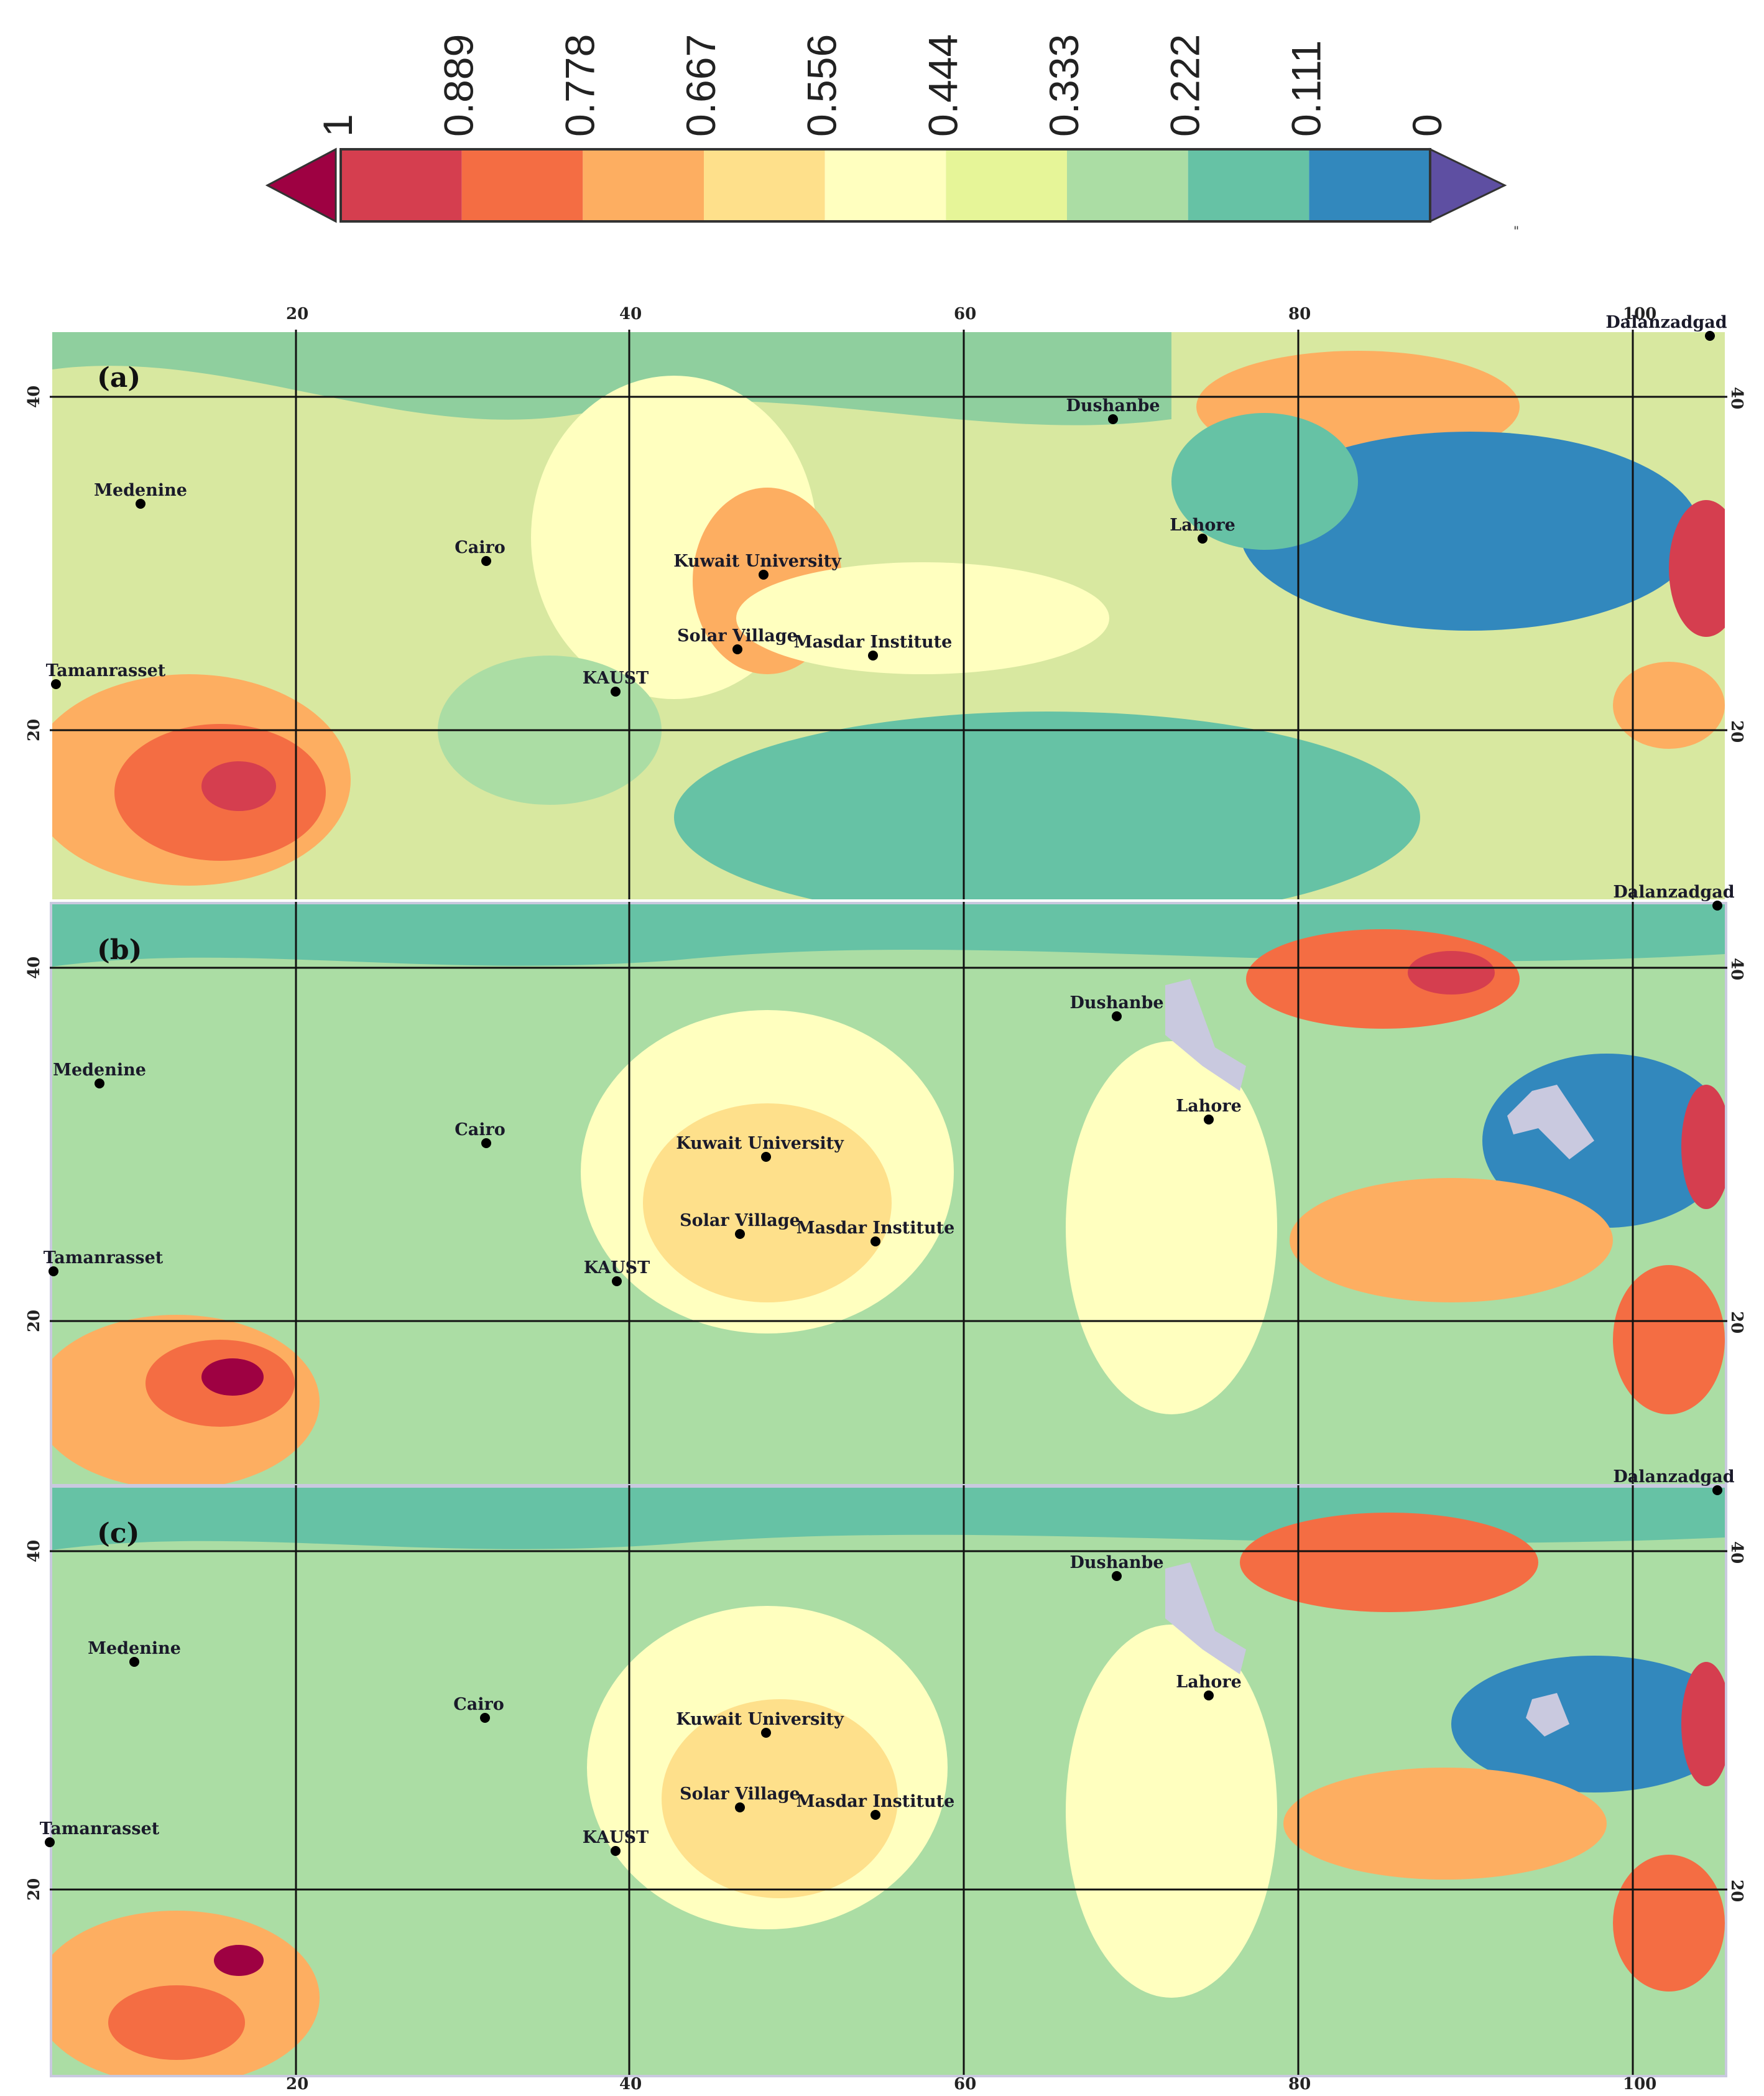 This screenshot has width=1764, height=2096. Describe the element at coordinates (119, 1533) in the screenshot. I see `panel-label: (c)` at that location.